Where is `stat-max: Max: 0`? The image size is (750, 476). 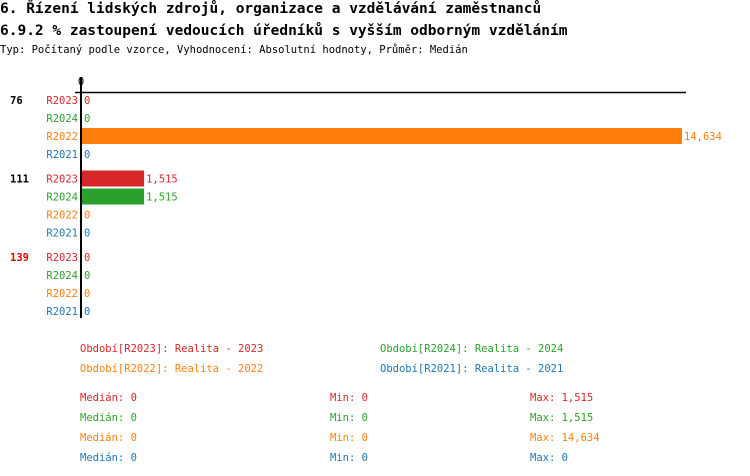
stat-max: Max: 0 is located at coordinates (549, 458).